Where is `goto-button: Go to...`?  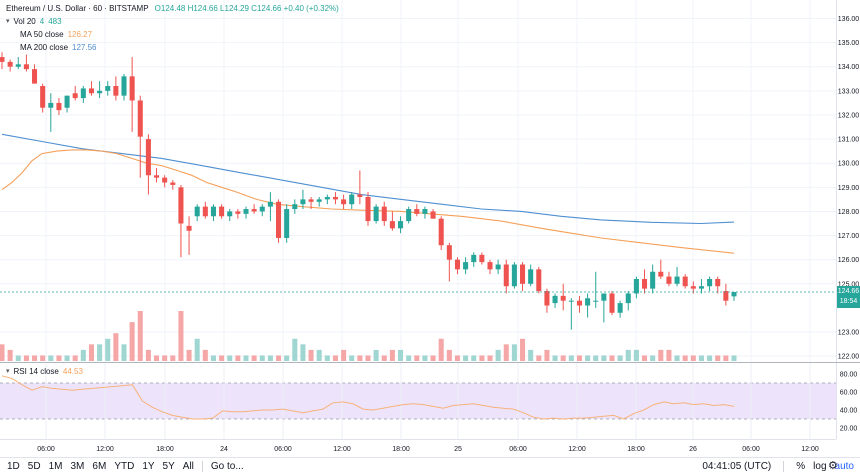 goto-button: Go to... is located at coordinates (227, 466).